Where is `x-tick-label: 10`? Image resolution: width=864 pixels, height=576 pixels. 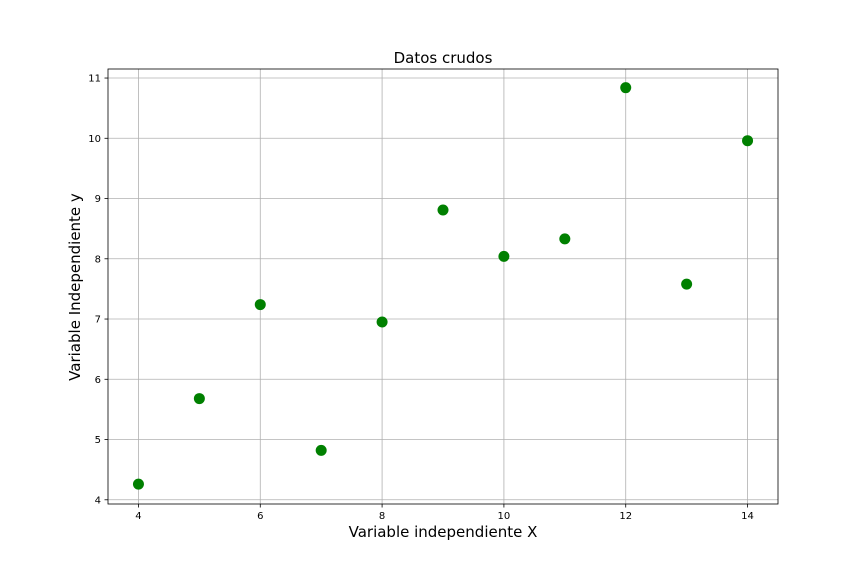
x-tick-label: 10 is located at coordinates (504, 516).